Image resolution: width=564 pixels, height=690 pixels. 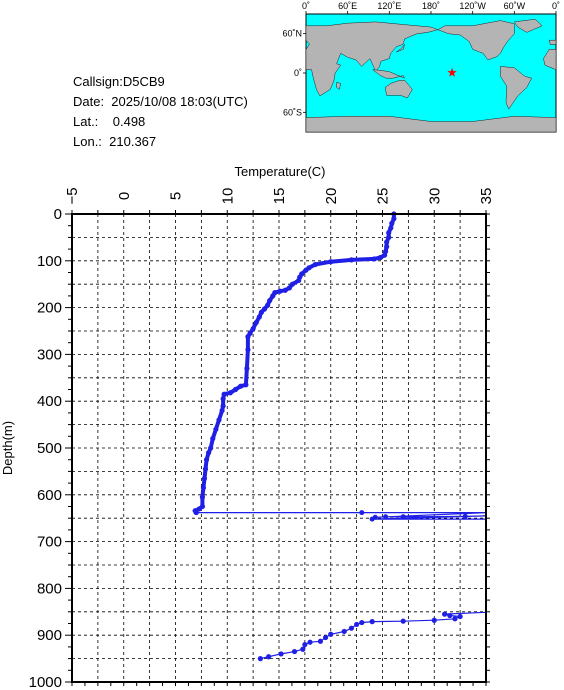 I want to click on longitude-label: Lon.: 210.367, so click(x=115, y=141).